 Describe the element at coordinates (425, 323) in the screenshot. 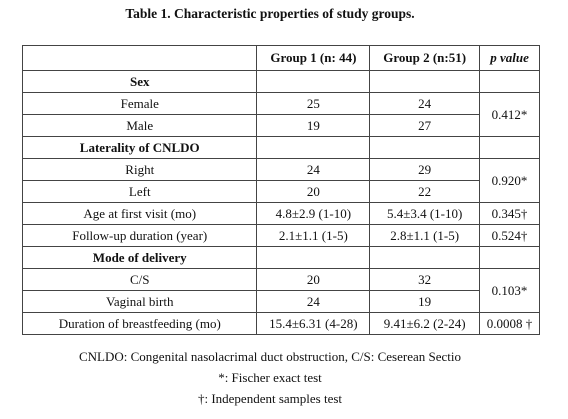

I see `cell: 9.41±6.2 (2-24)` at that location.